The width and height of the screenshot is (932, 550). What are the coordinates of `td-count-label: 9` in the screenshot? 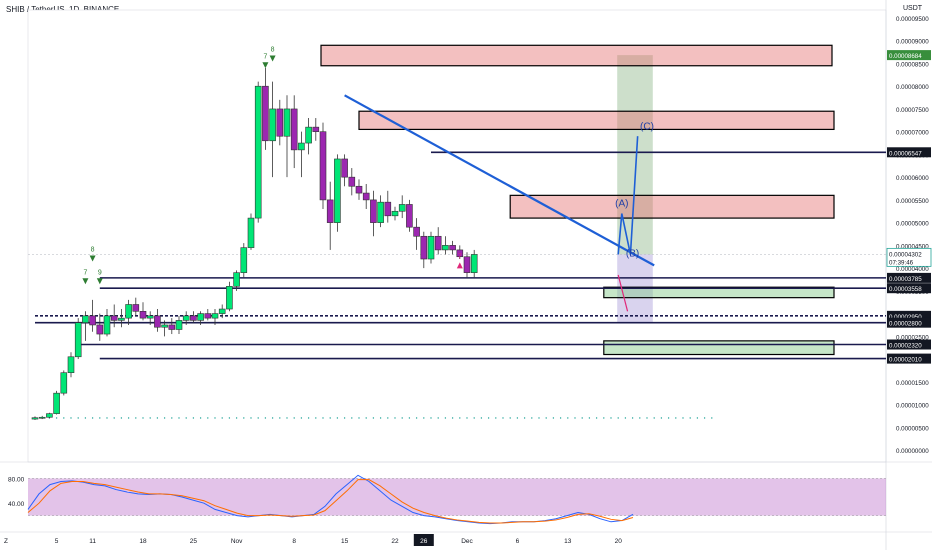 It's located at (100, 272).